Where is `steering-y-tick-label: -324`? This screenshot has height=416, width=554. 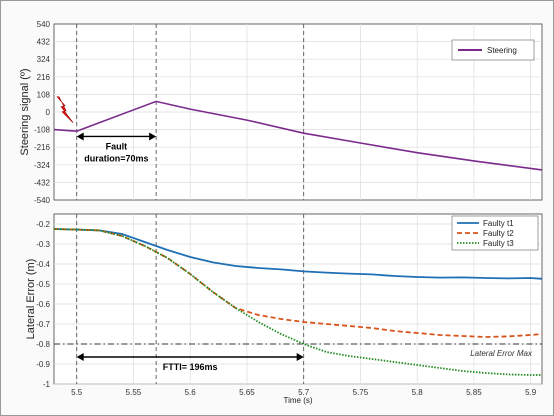 steering-y-tick-label: -324 is located at coordinates (42, 165).